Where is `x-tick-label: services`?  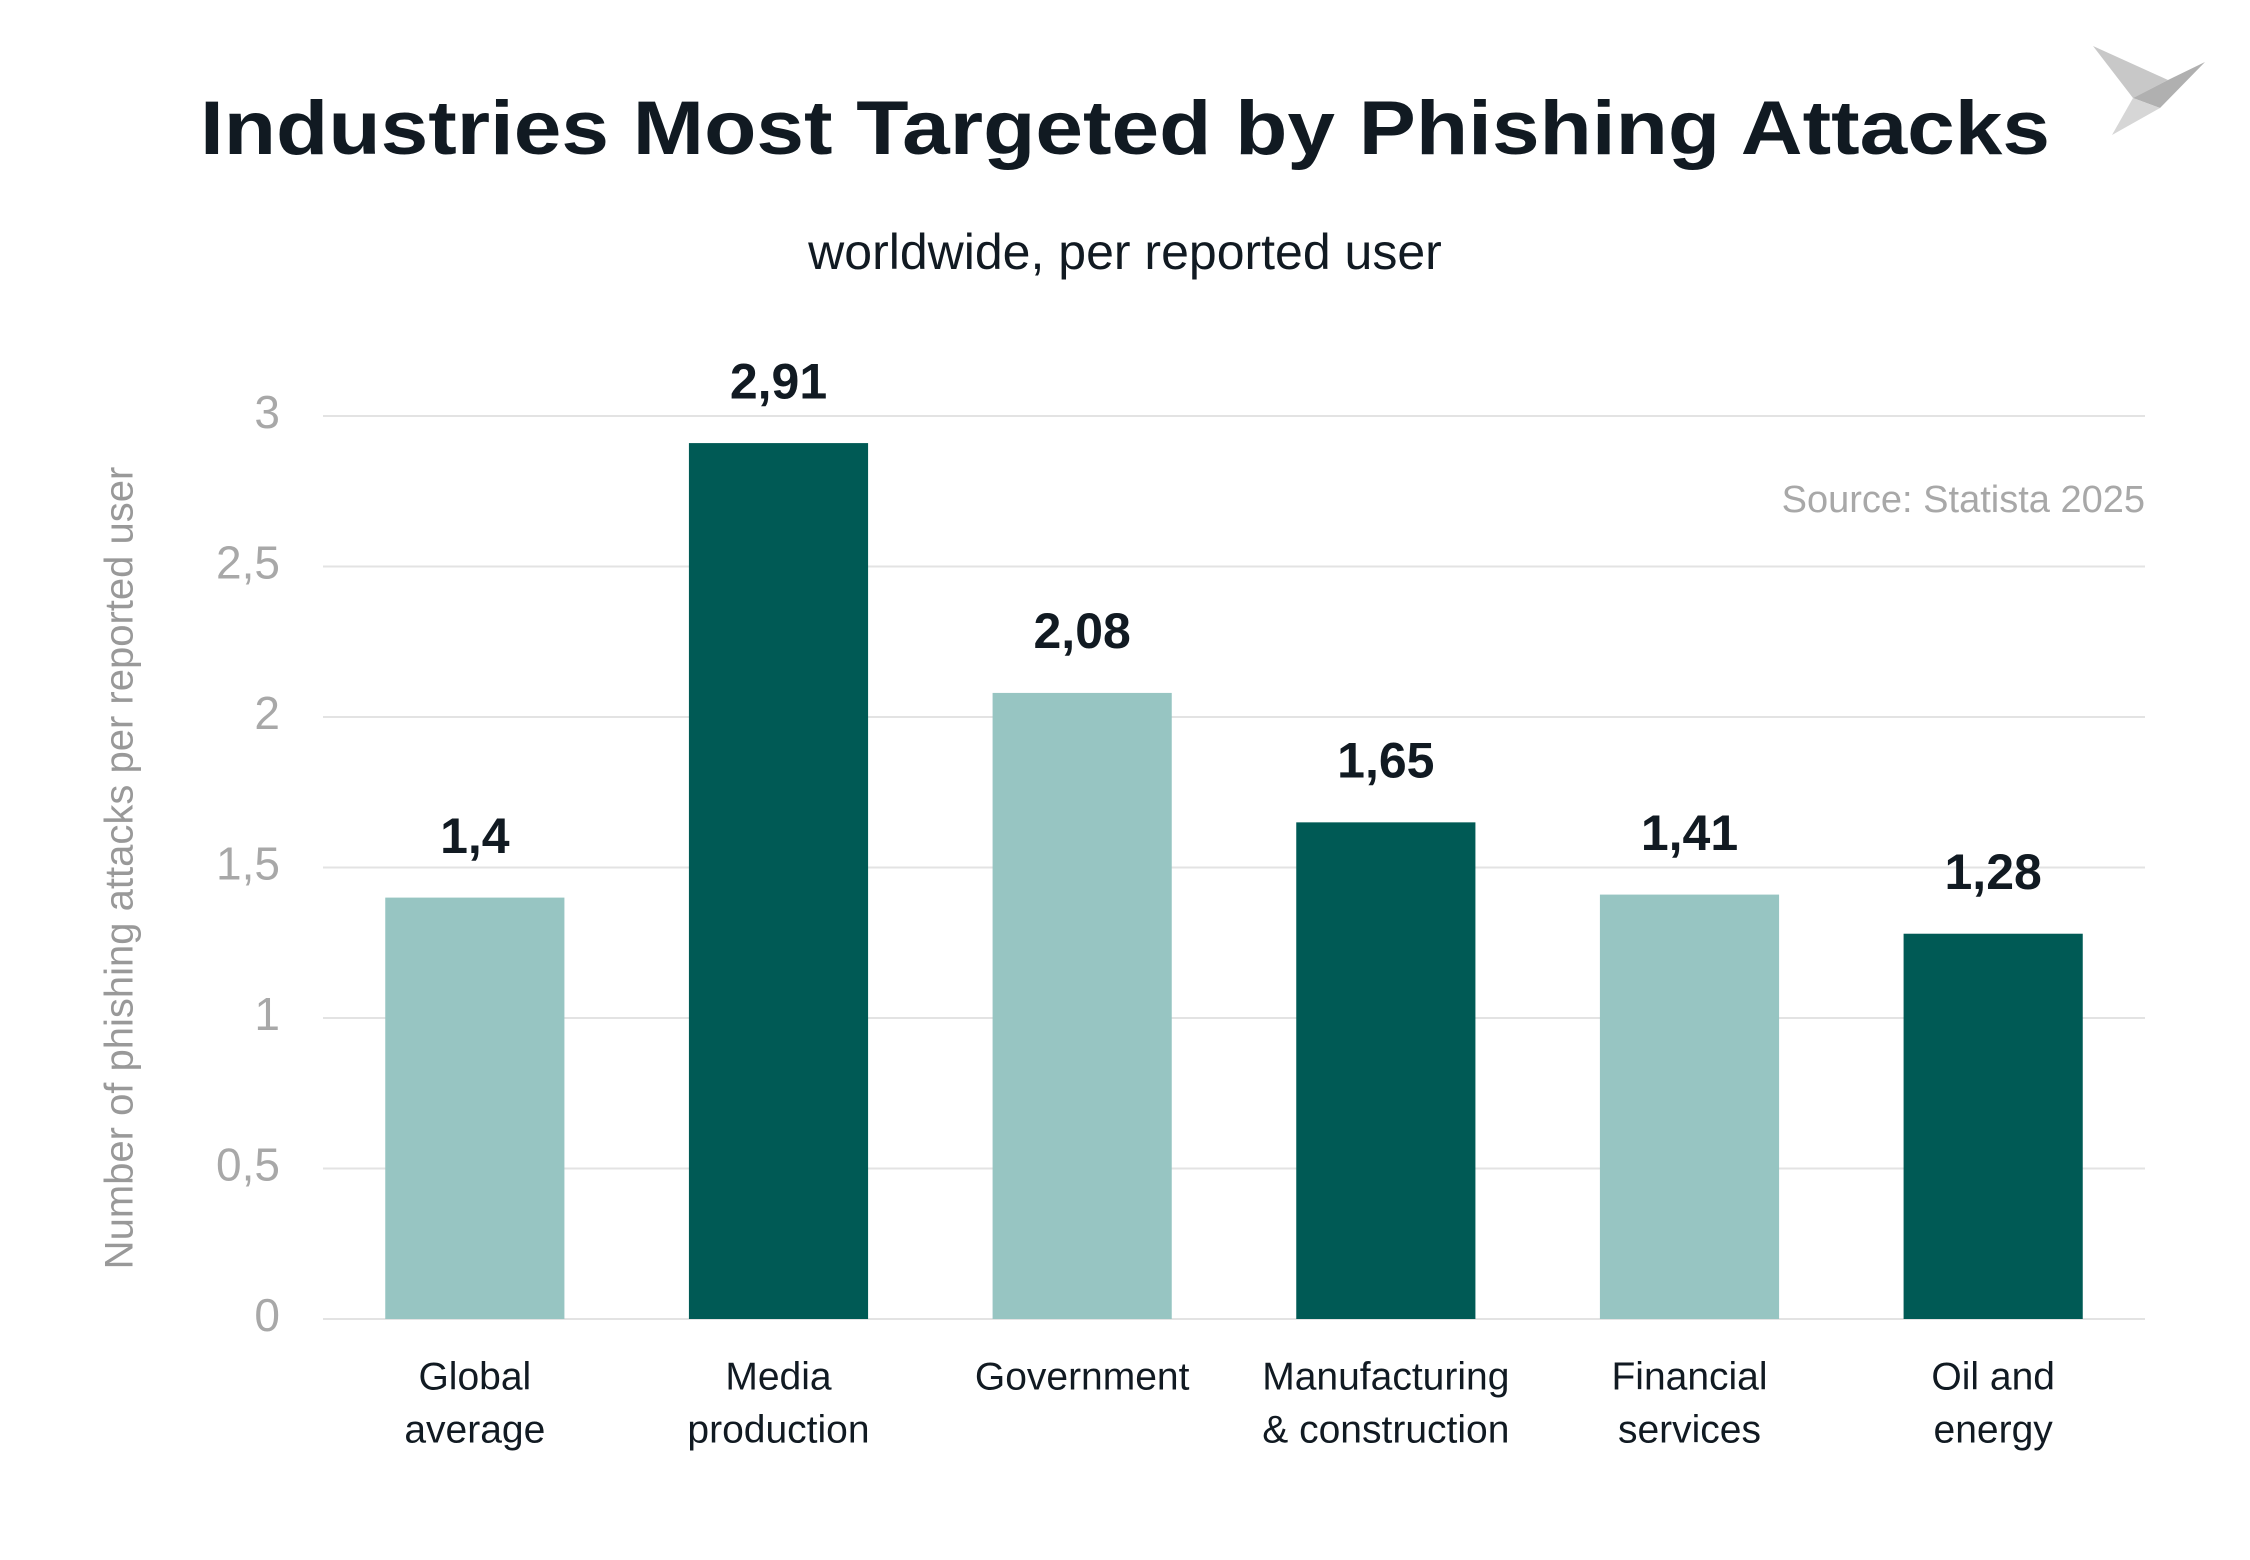
x-tick-label: services is located at coordinates (1689, 1429).